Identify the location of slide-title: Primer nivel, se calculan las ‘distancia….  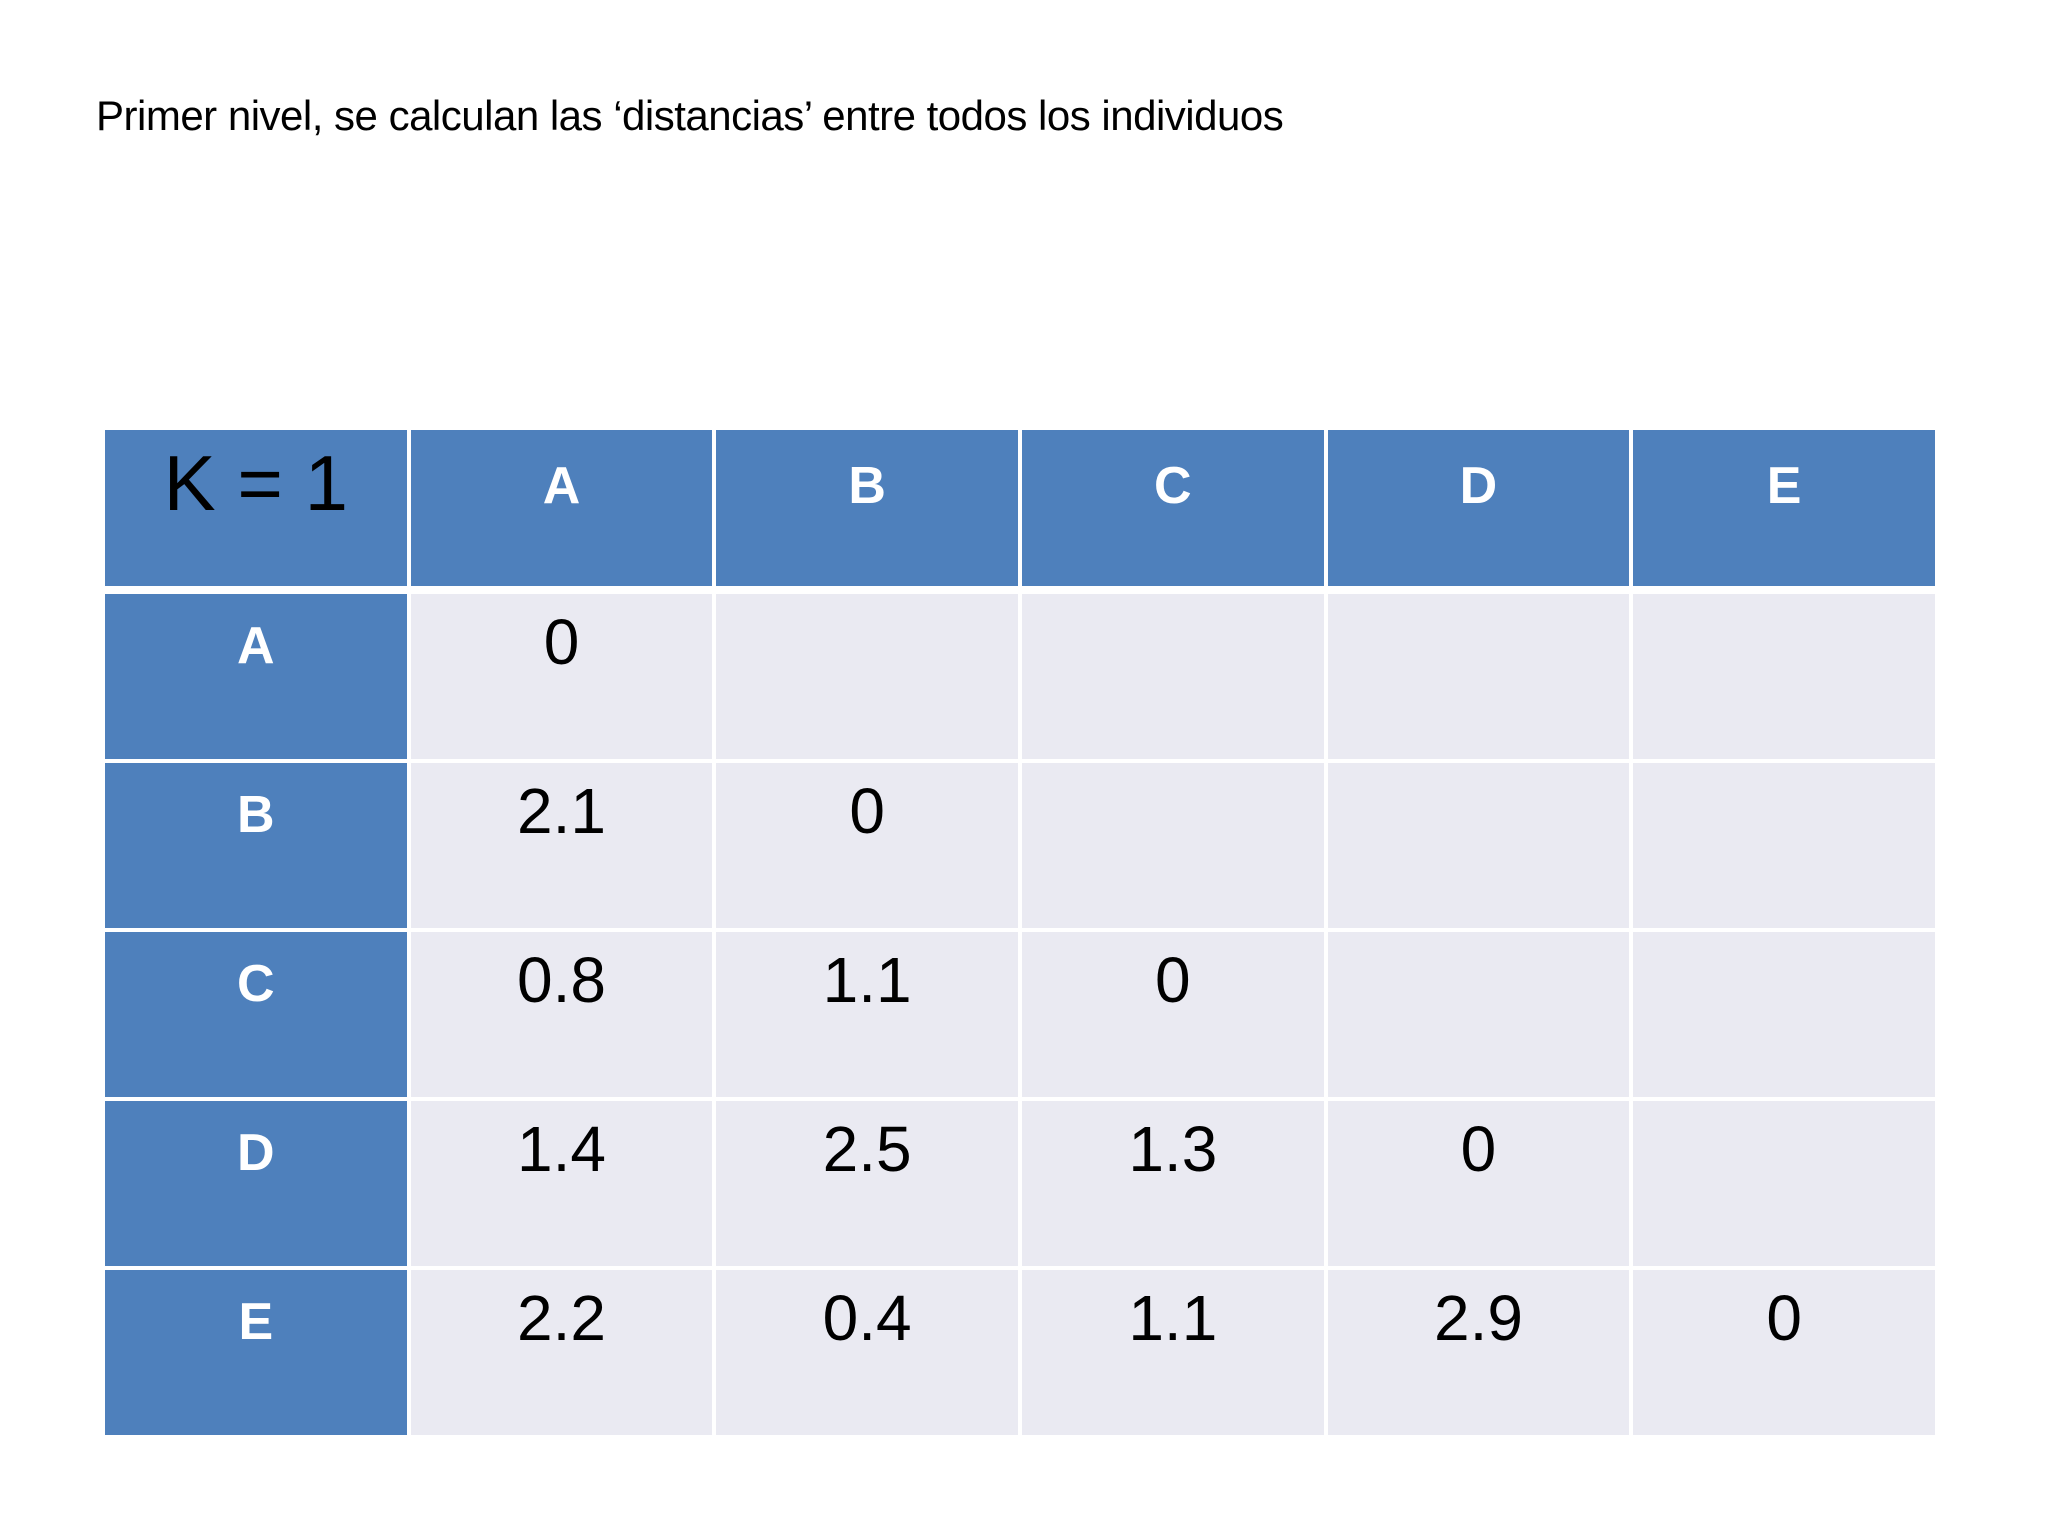
(690, 115).